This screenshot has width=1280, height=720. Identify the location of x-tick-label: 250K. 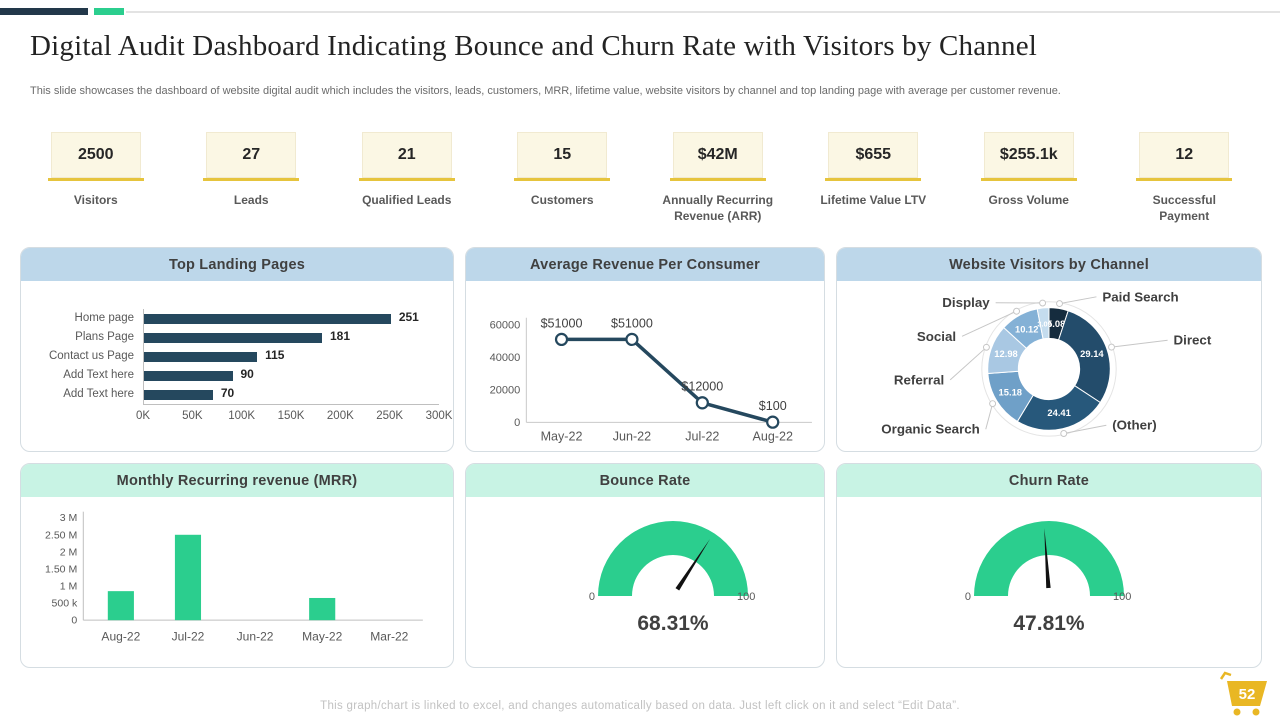
(390, 416).